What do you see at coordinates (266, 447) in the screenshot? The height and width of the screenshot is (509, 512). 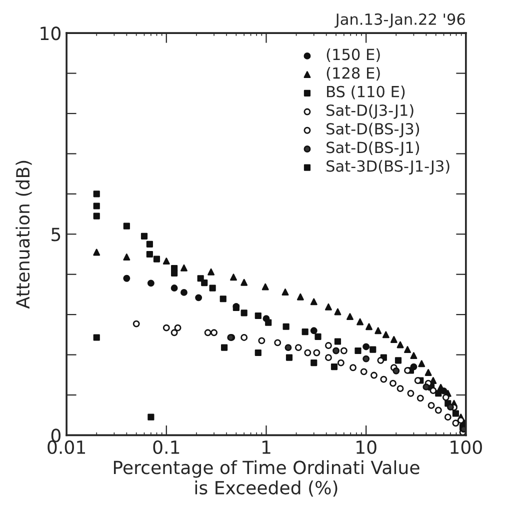 I see `x-tick-label: 1` at bounding box center [266, 447].